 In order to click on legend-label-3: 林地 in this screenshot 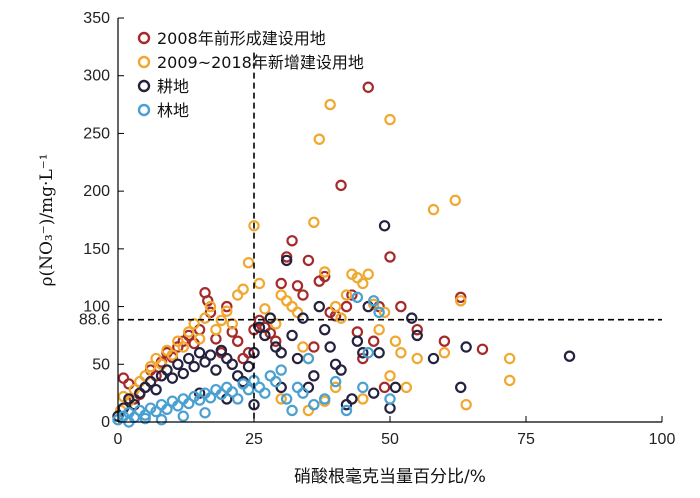, I will do `click(173, 110)`.